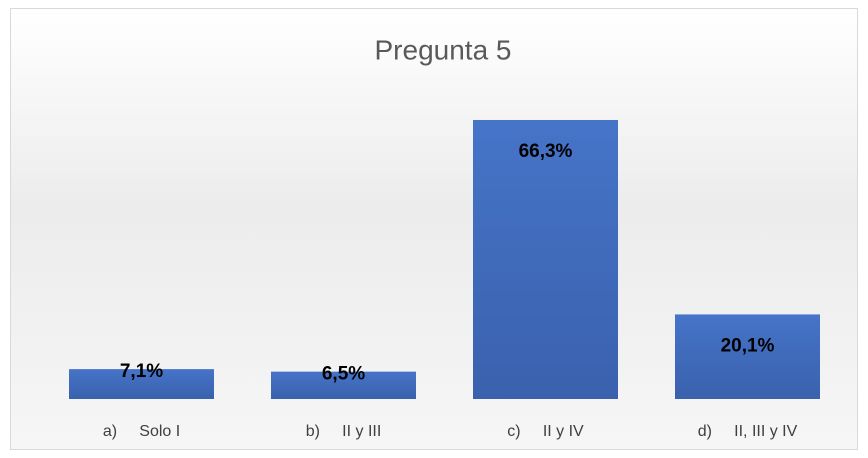 This screenshot has width=868, height=458. I want to click on value-label: 6,5%, so click(343, 374).